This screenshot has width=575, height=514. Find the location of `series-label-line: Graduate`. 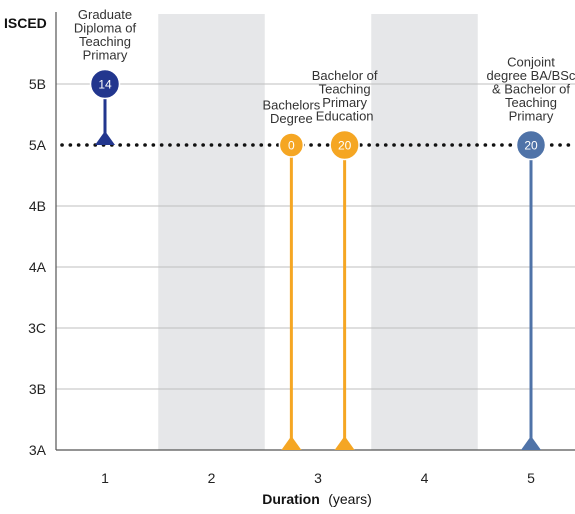

series-label-line: Graduate is located at coordinates (105, 14).